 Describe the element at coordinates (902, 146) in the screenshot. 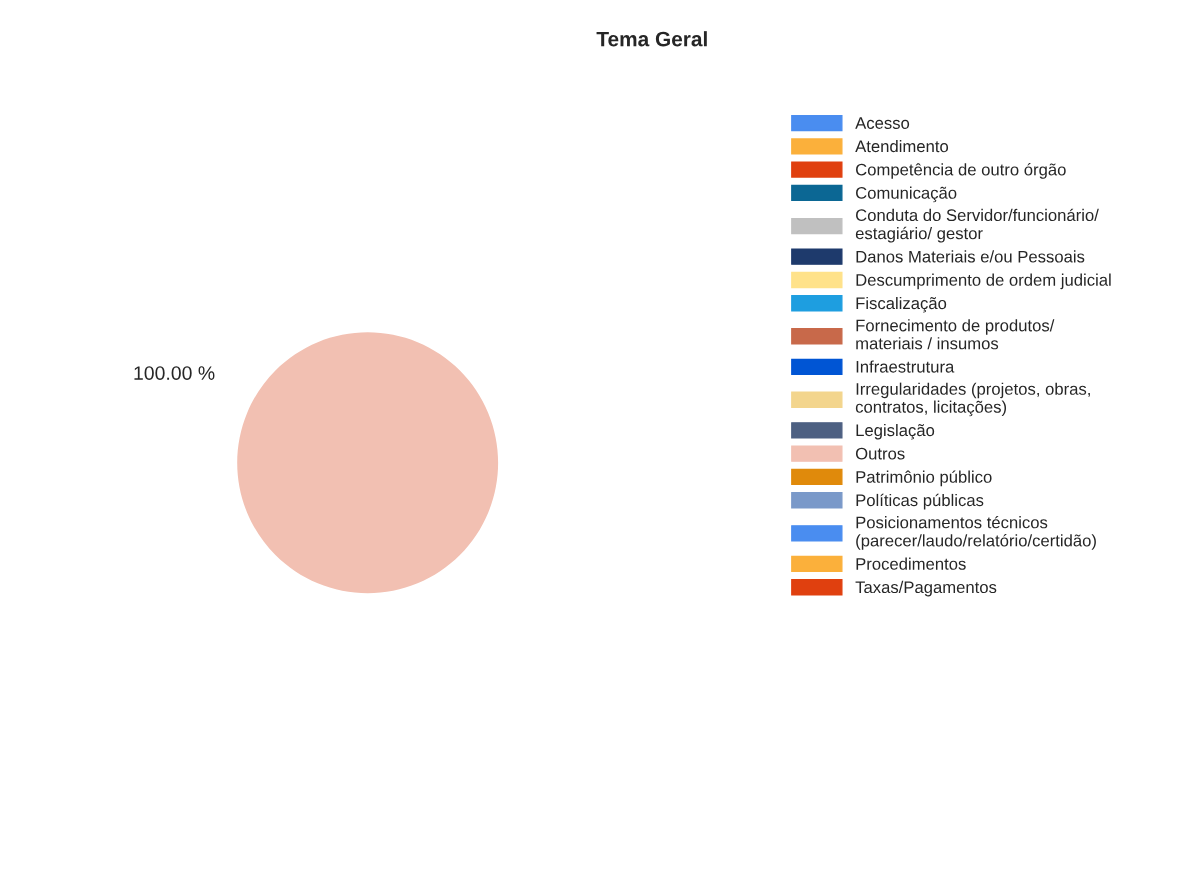

I see `legend-label: Atendimento` at that location.